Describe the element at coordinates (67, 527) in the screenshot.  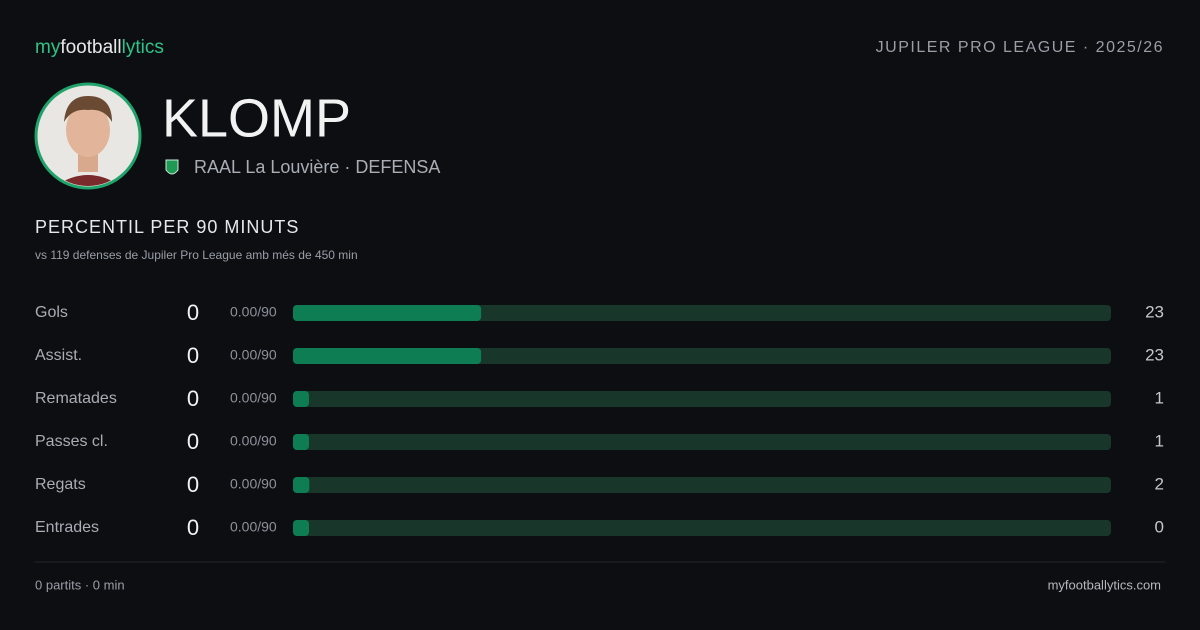
I see `metric-label: Entrades` at that location.